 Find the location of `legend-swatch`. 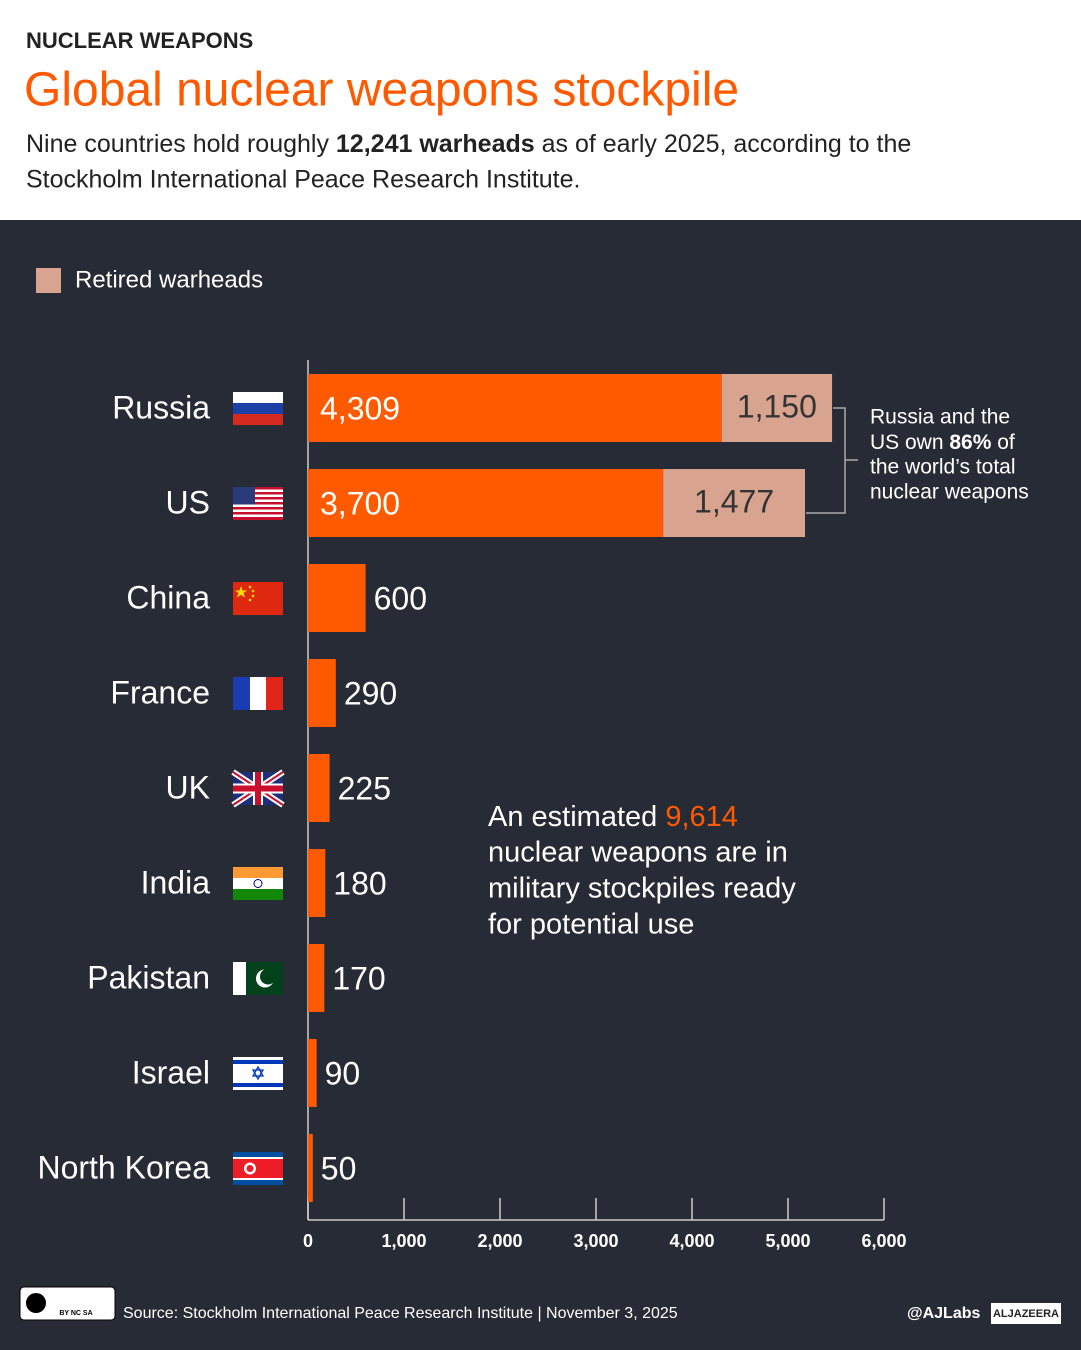

legend-swatch is located at coordinates (48, 280).